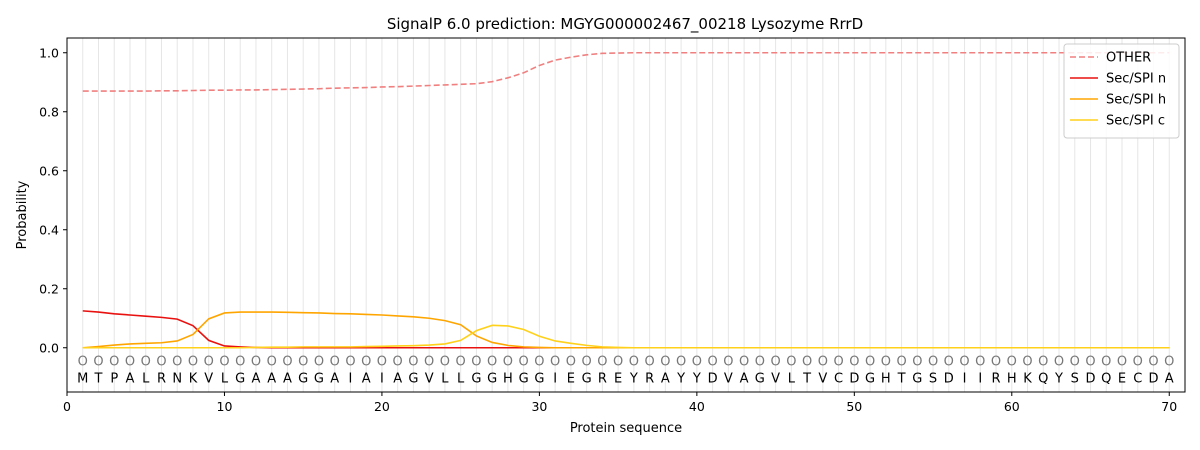 This screenshot has height=450, width=1200. What do you see at coordinates (539, 406) in the screenshot?
I see `x-tick-label: 30` at bounding box center [539, 406].